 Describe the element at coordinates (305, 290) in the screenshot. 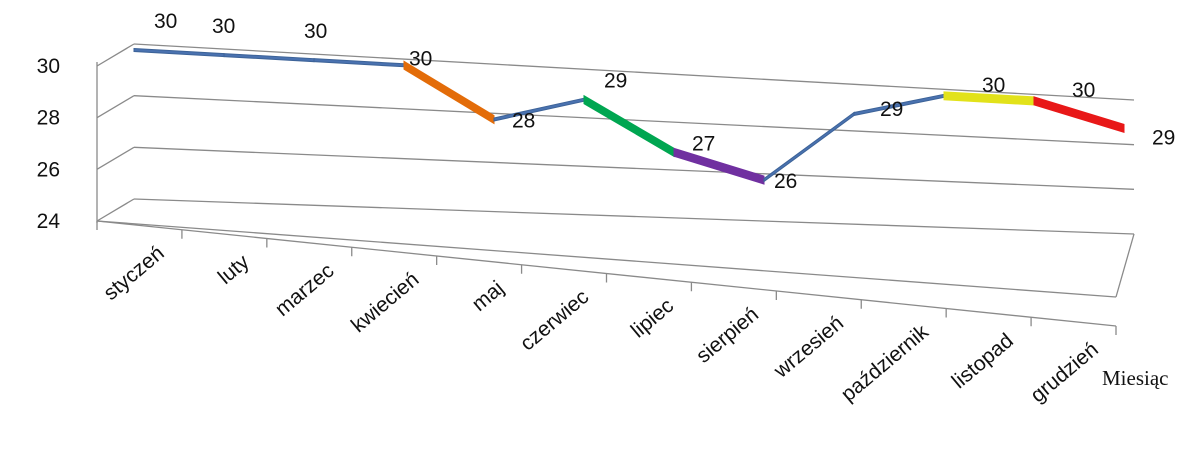

I see `x-tick-label: marzec` at that location.